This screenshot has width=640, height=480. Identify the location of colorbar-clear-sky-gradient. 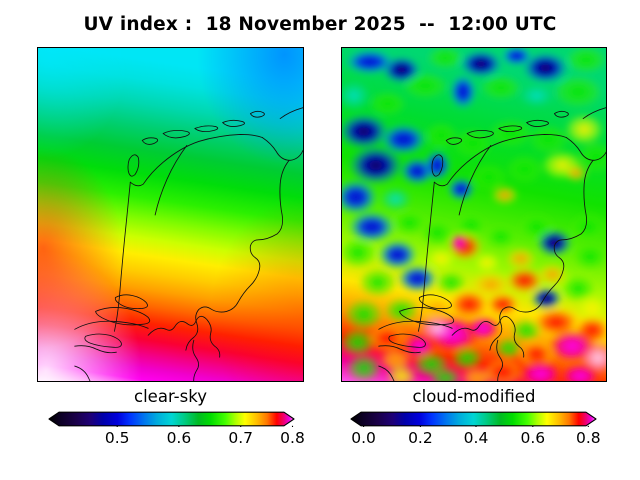
(171, 419).